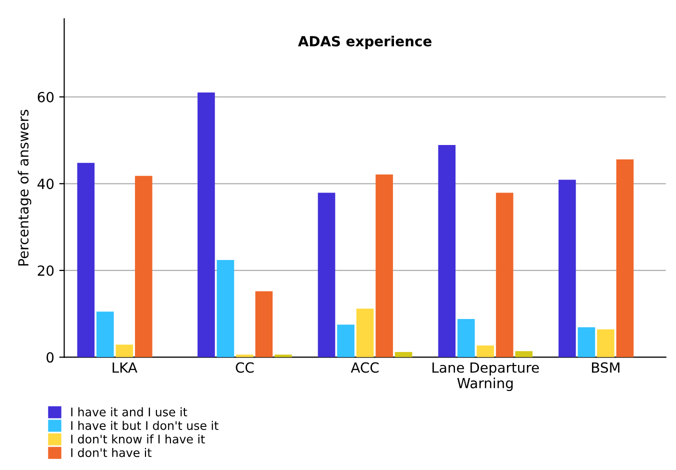 The width and height of the screenshot is (676, 470). What do you see at coordinates (485, 377) in the screenshot?
I see `x-tick-label: Lane Departure Warning` at bounding box center [485, 377].